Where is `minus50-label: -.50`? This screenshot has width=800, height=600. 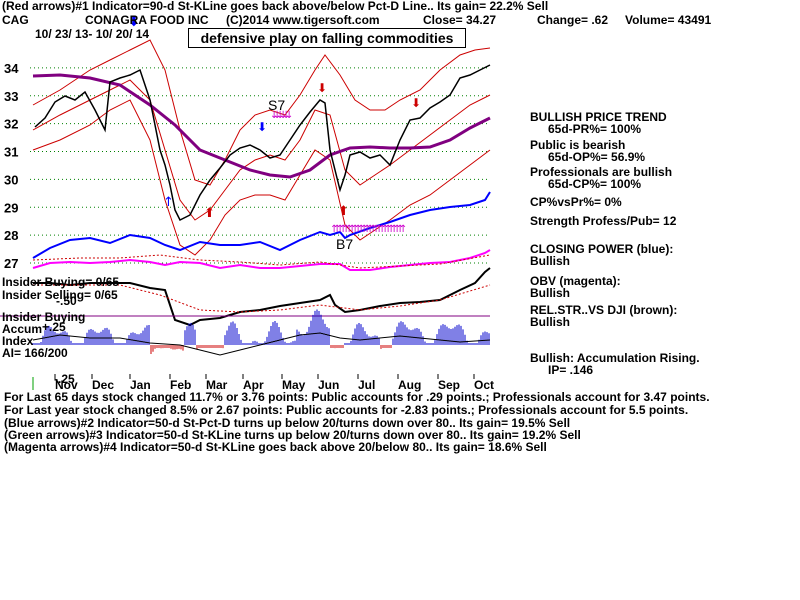 minus50-label: -.50 is located at coordinates (66, 301).